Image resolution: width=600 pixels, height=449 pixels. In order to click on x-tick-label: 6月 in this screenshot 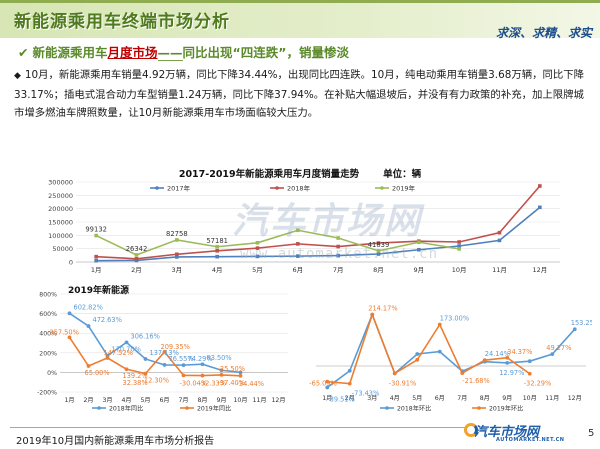, I will do `click(164, 400)`.